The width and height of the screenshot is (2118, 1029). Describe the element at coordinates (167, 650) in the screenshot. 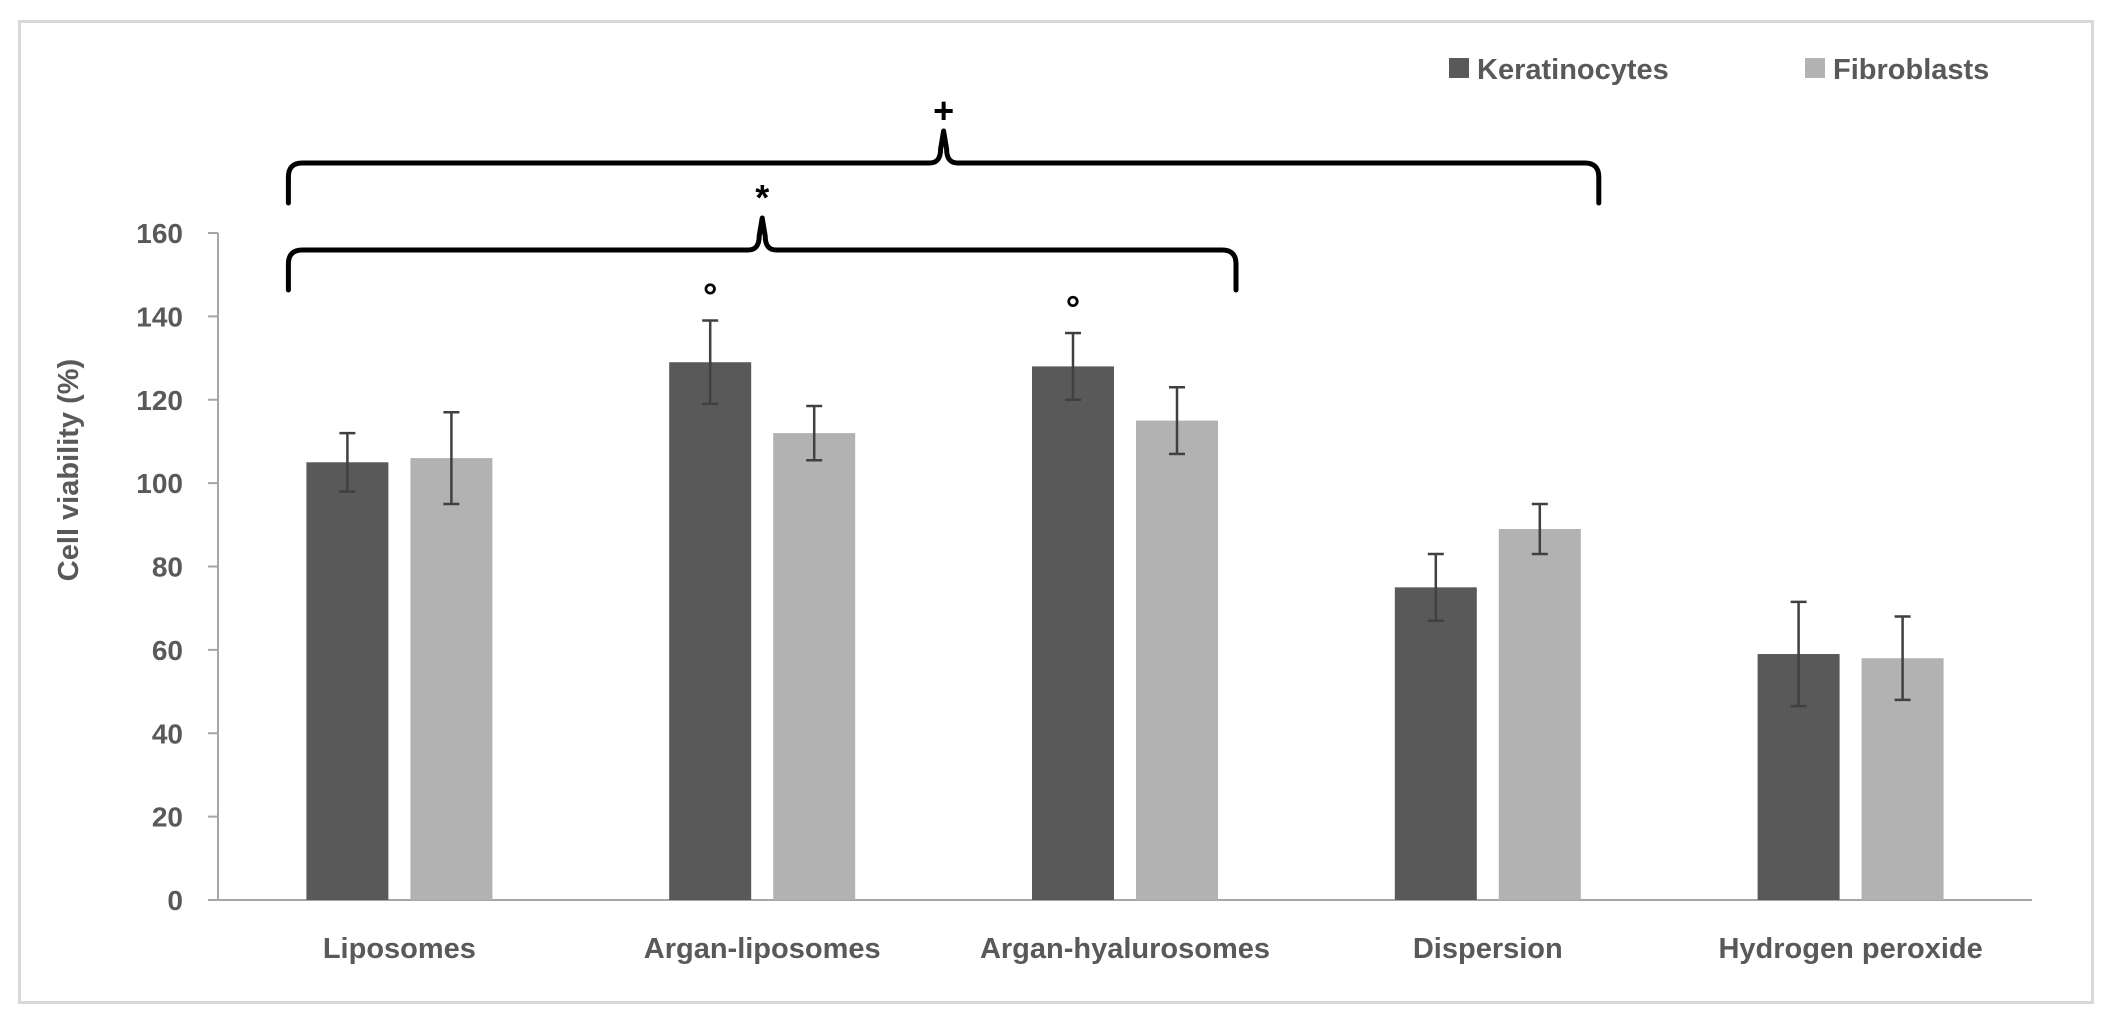

I see `y-tick-label: 60` at that location.